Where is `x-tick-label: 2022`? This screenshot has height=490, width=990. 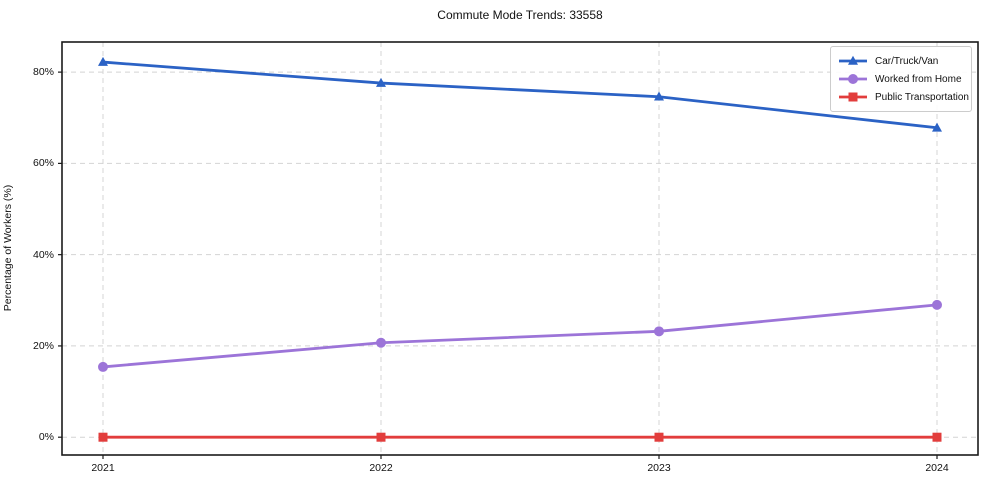
x-tick-label: 2022 is located at coordinates (381, 468).